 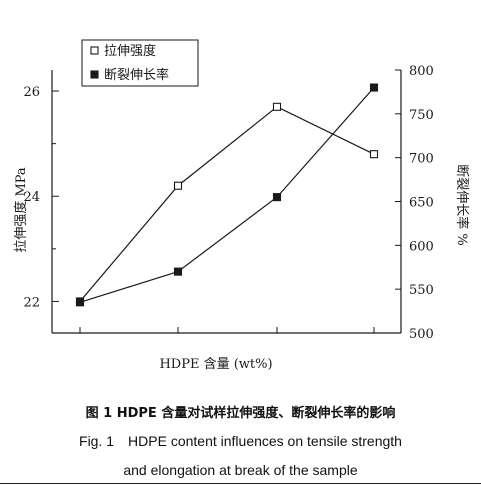 What do you see at coordinates (462, 205) in the screenshot?
I see `y-right-axis-label: 断裂伸长率 %` at bounding box center [462, 205].